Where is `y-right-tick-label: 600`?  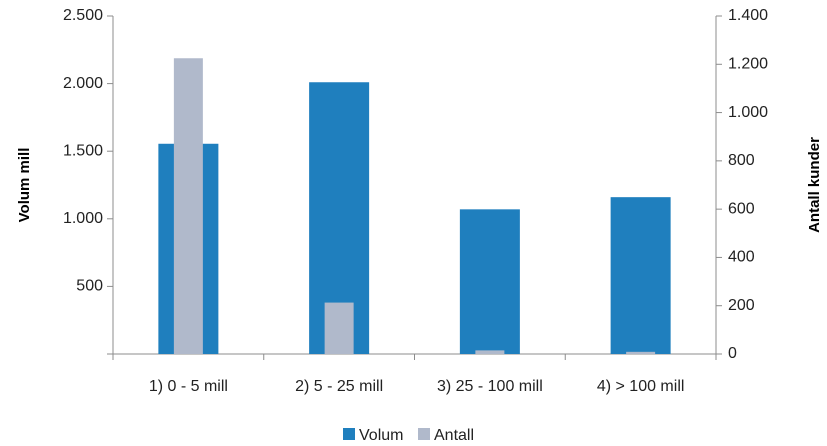
y-right-tick-label: 600 is located at coordinates (741, 208).